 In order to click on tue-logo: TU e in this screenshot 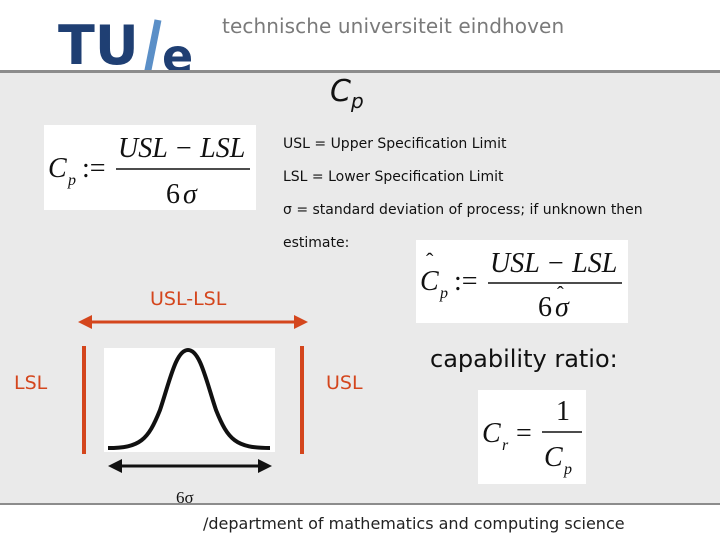, I will do `click(125, 48)`.